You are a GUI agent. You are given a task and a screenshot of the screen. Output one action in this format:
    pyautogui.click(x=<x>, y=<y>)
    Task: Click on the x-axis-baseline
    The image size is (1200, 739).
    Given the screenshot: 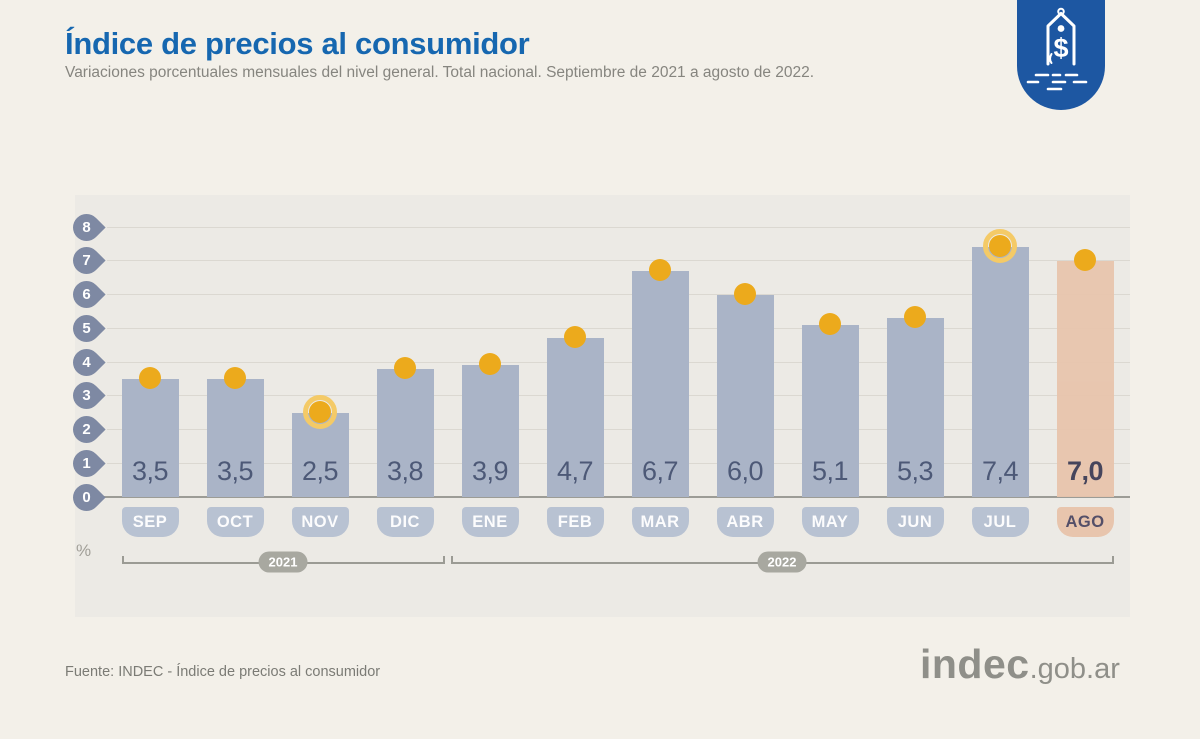 What is the action you would take?
    pyautogui.click(x=615, y=497)
    